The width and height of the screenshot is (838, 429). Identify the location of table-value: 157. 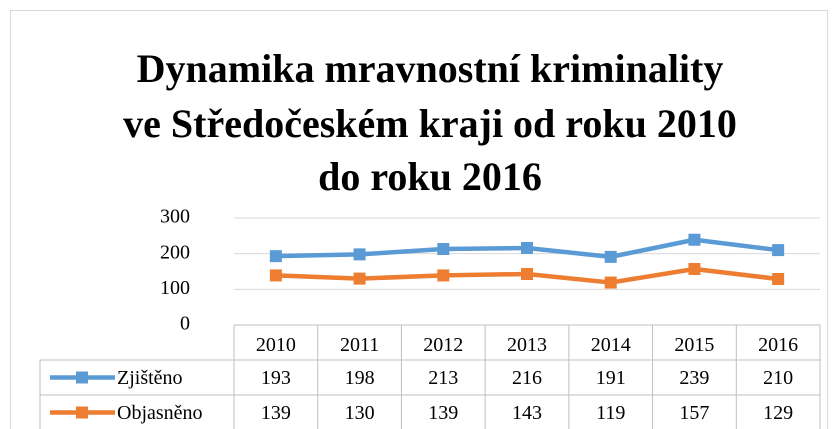
(694, 413).